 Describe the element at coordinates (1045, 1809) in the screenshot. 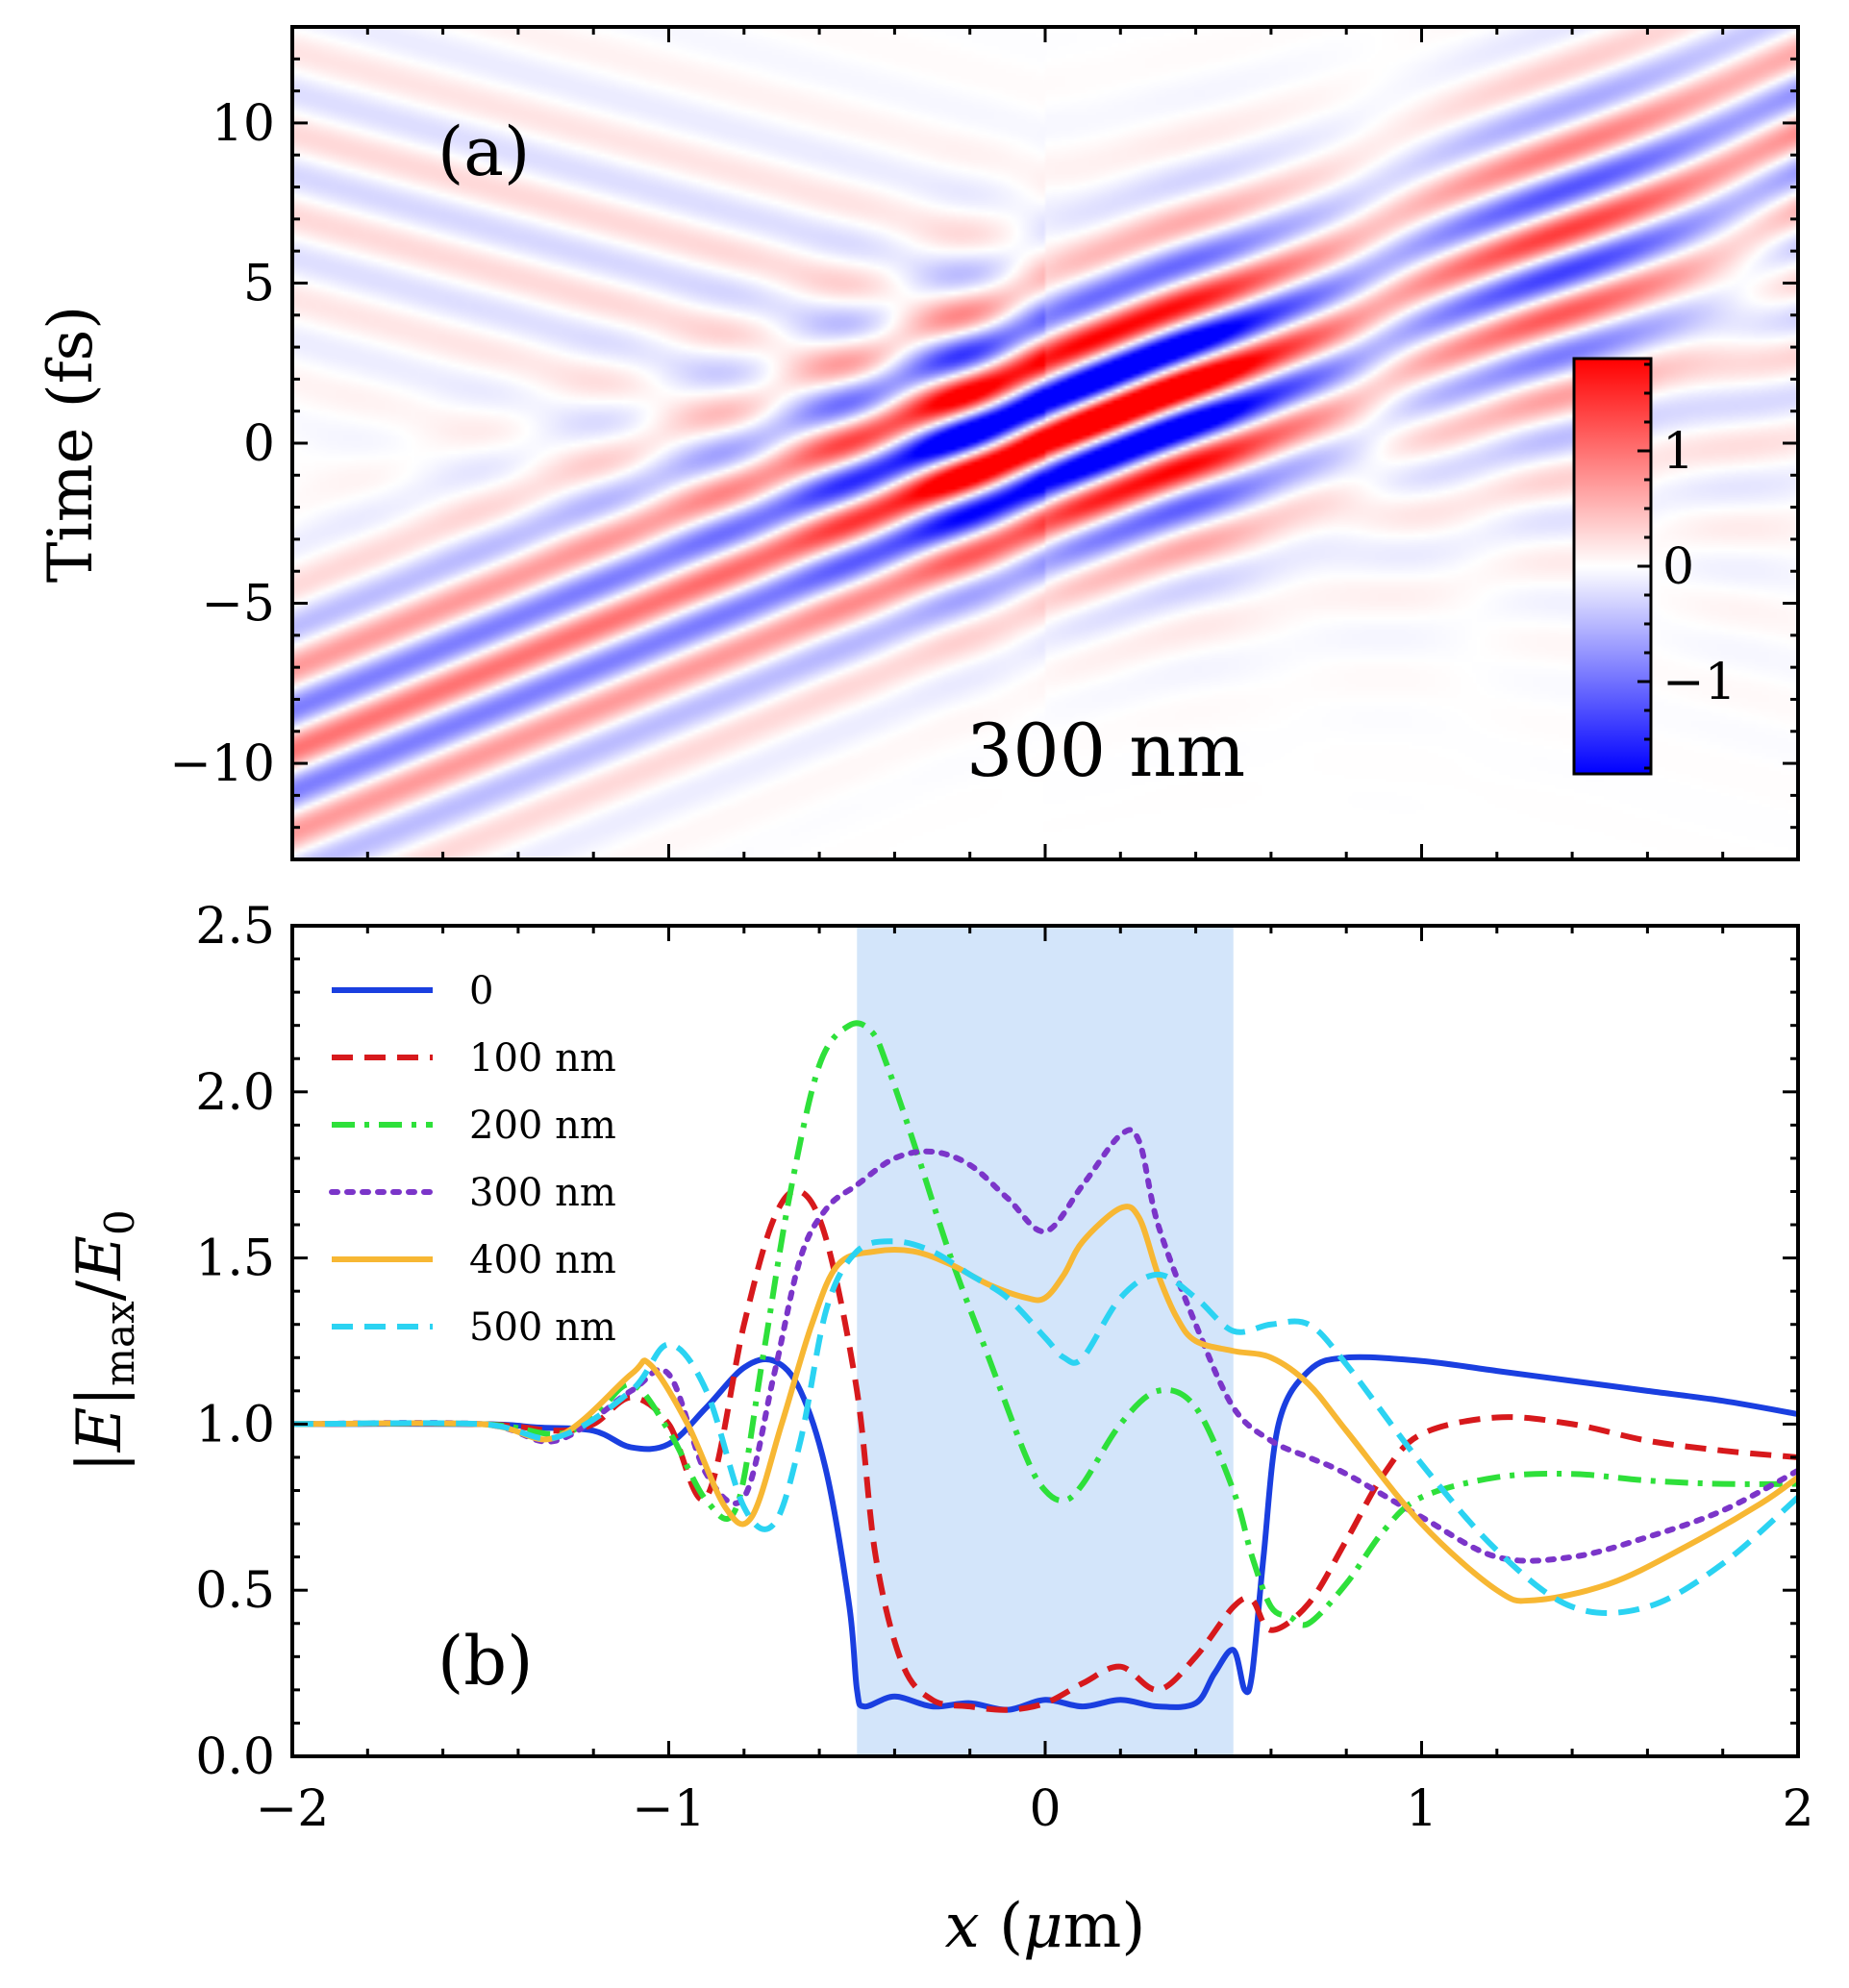

I see `xtick-label: 0` at that location.